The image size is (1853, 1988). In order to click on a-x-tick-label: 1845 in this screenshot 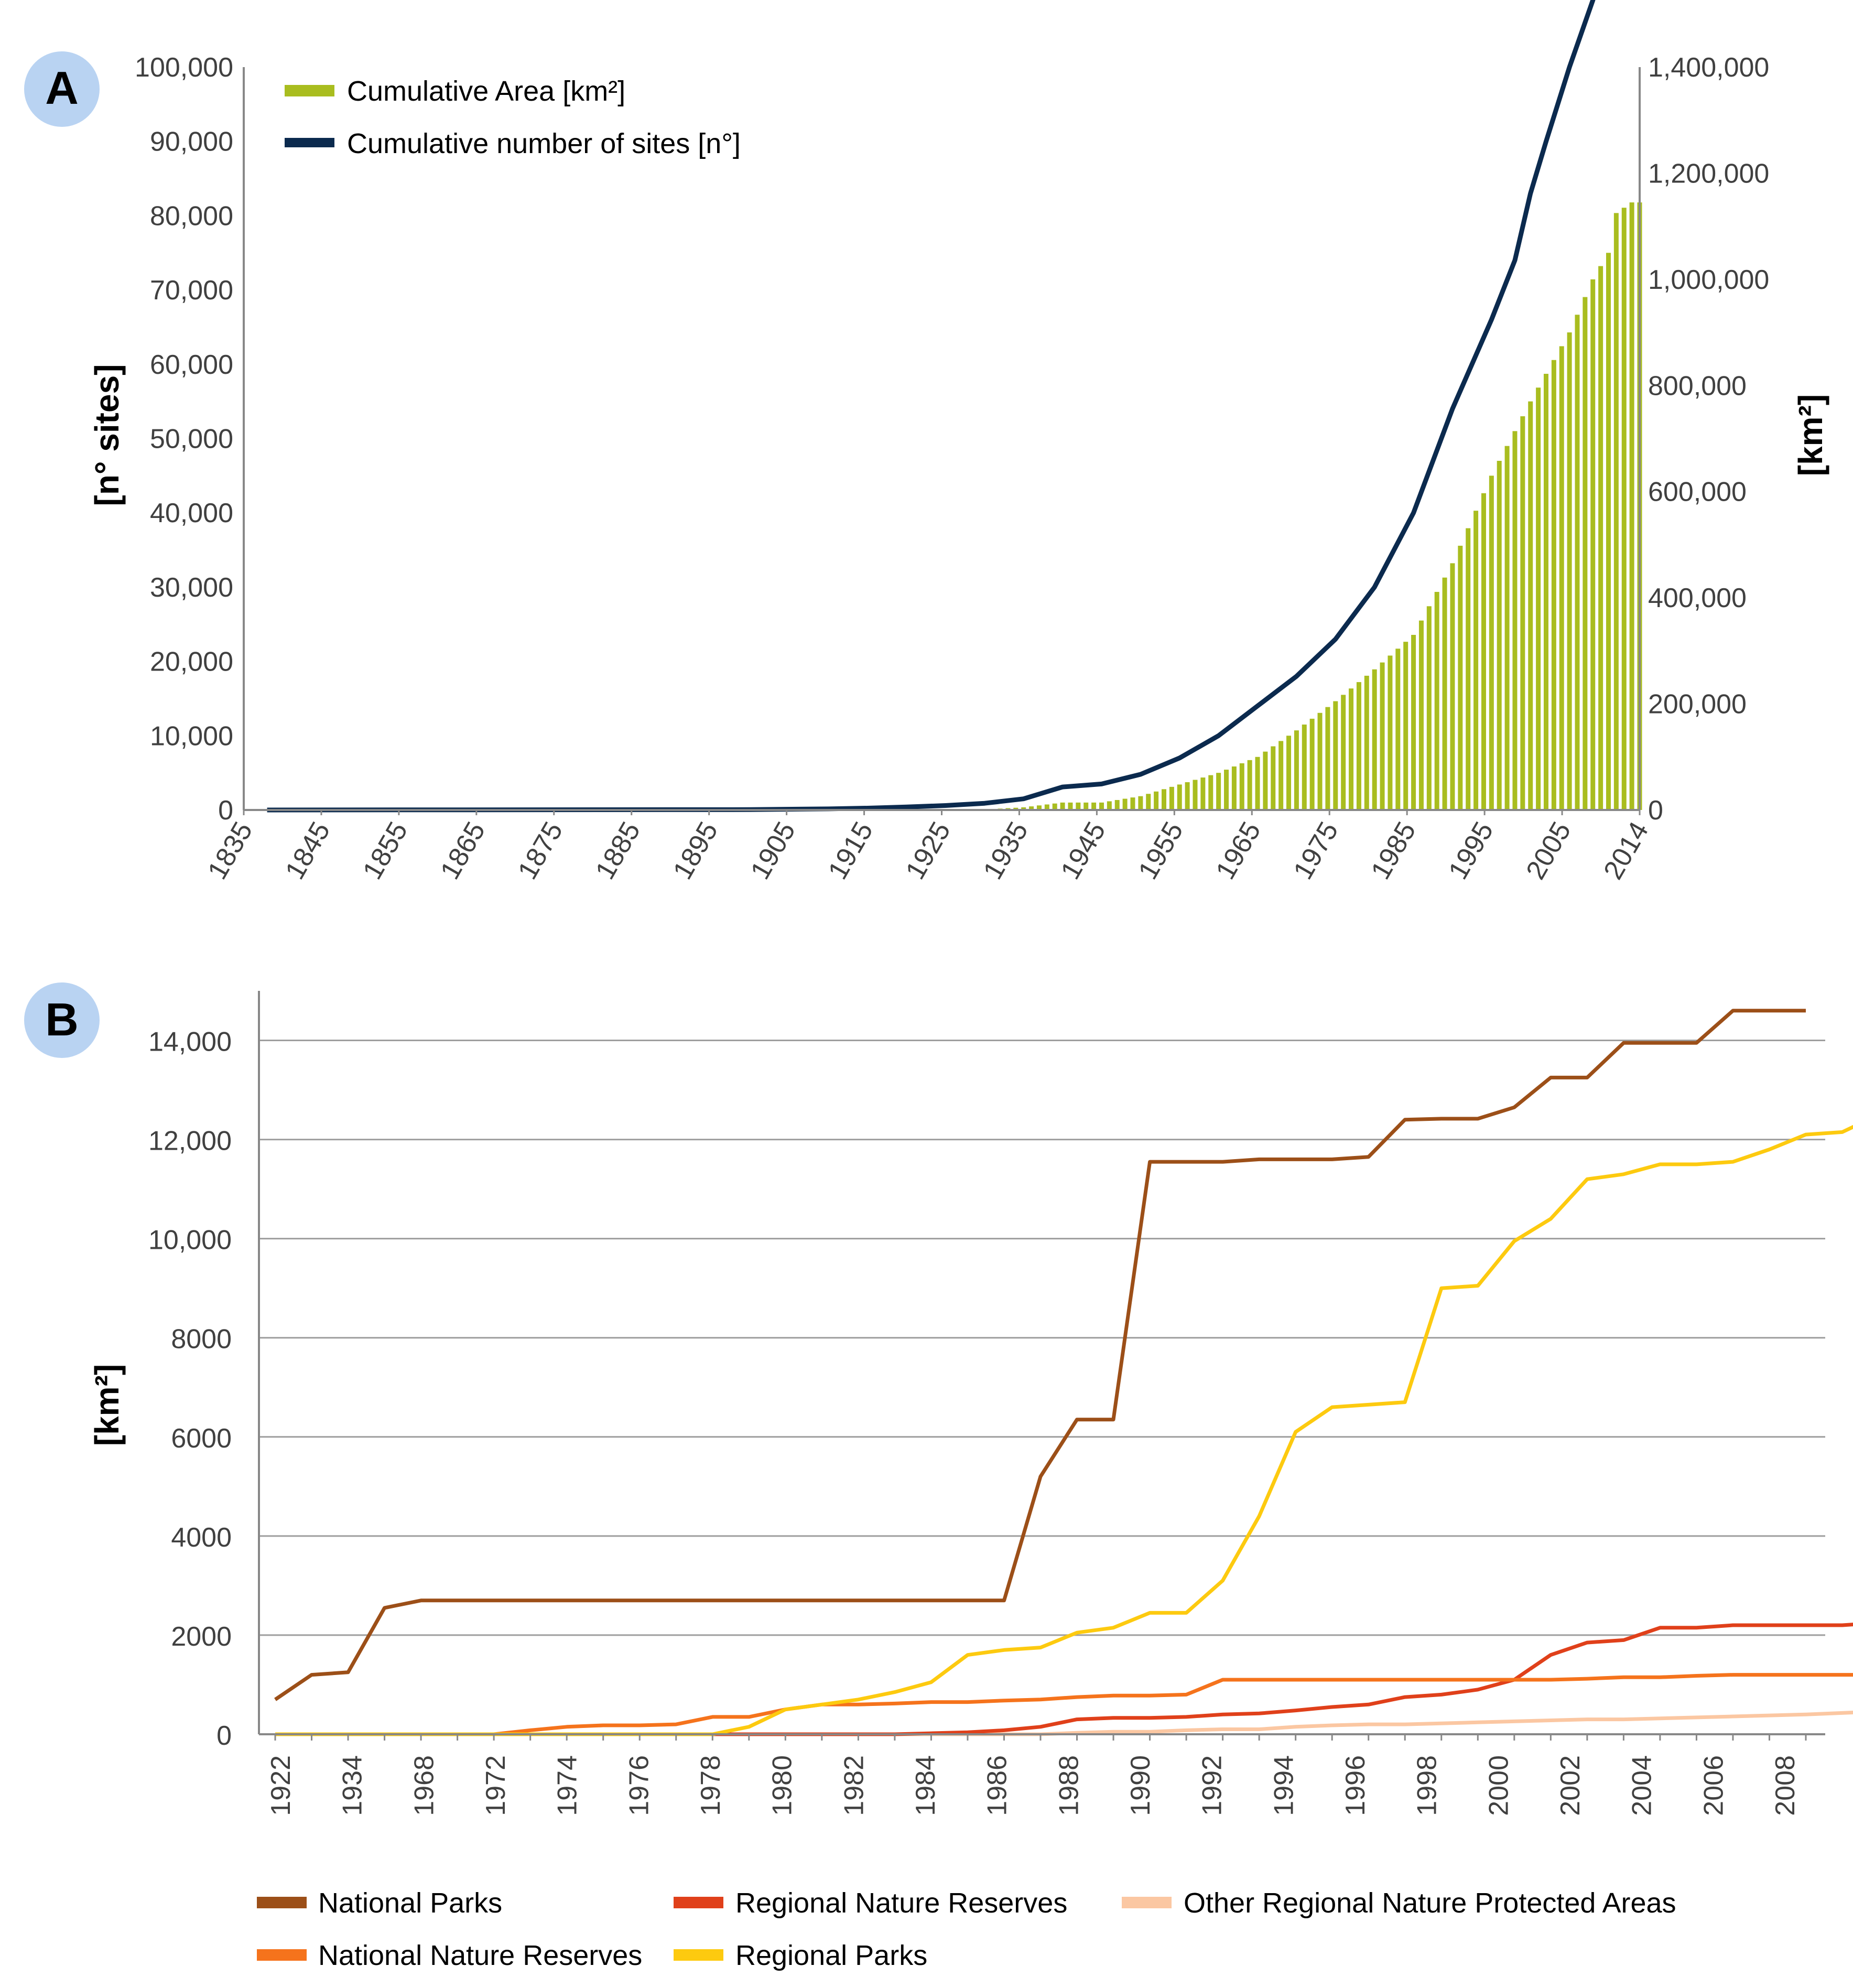, I will do `click(307, 850)`.